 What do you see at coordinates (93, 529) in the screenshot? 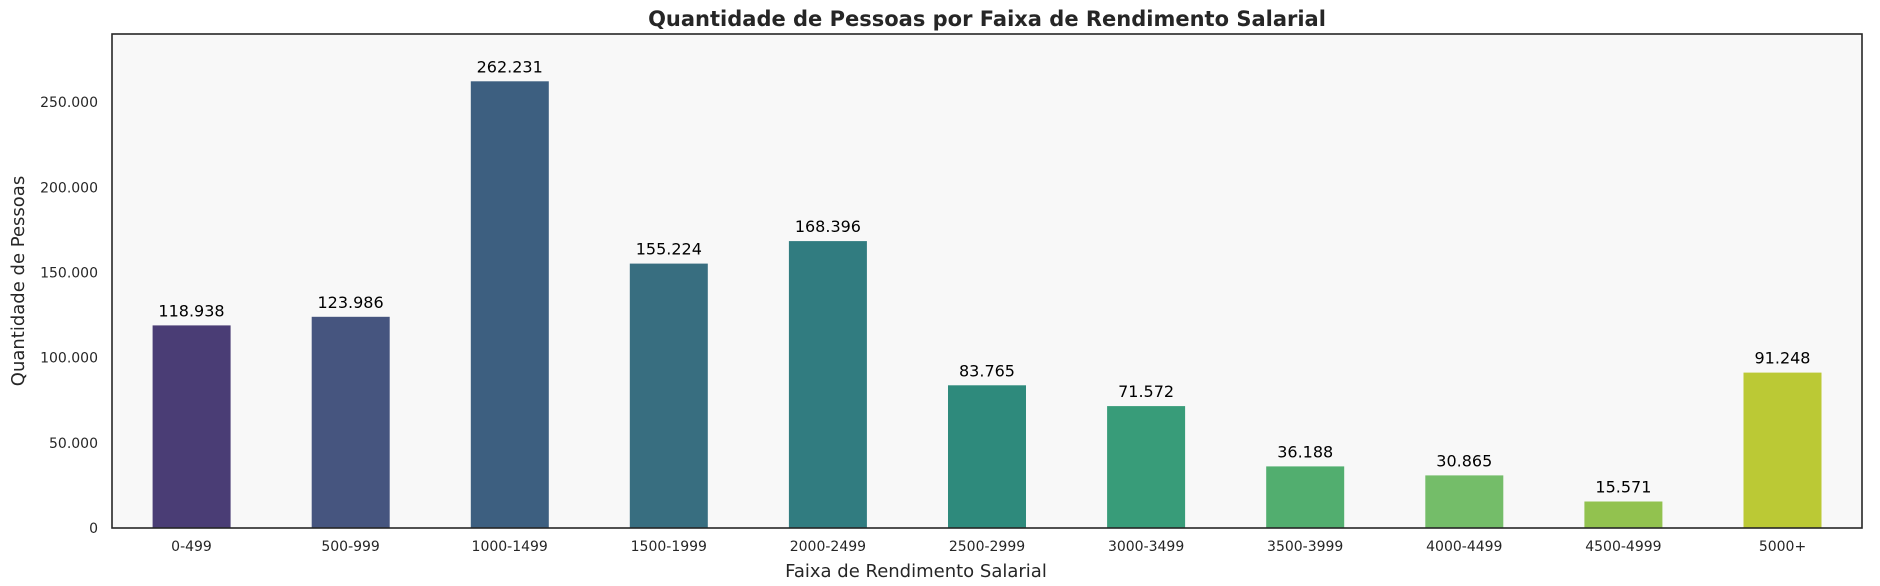
I see `y-tick-label: 0` at bounding box center [93, 529].